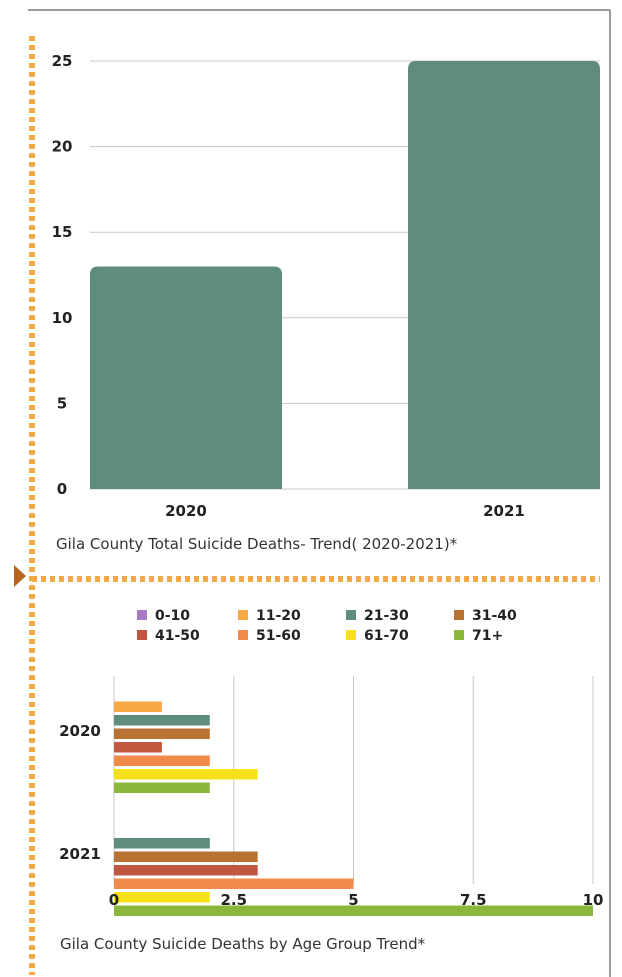 This screenshot has width=622, height=977. Describe the element at coordinates (80, 854) in the screenshot. I see `chart2-category-label: 2021` at that location.